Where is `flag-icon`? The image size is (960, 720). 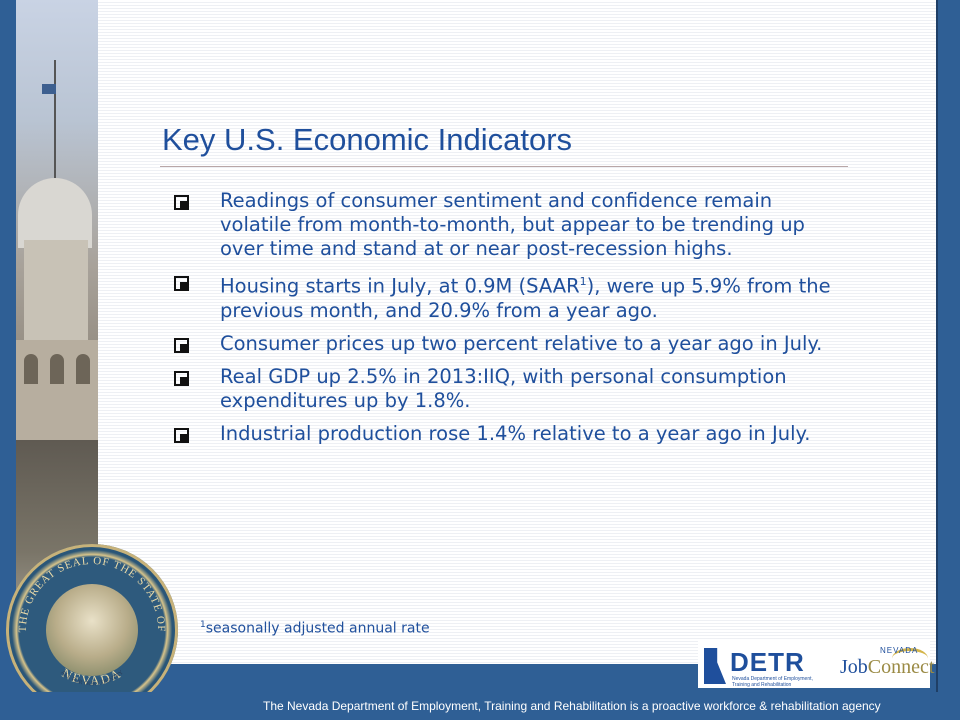 flag-icon is located at coordinates (49, 89).